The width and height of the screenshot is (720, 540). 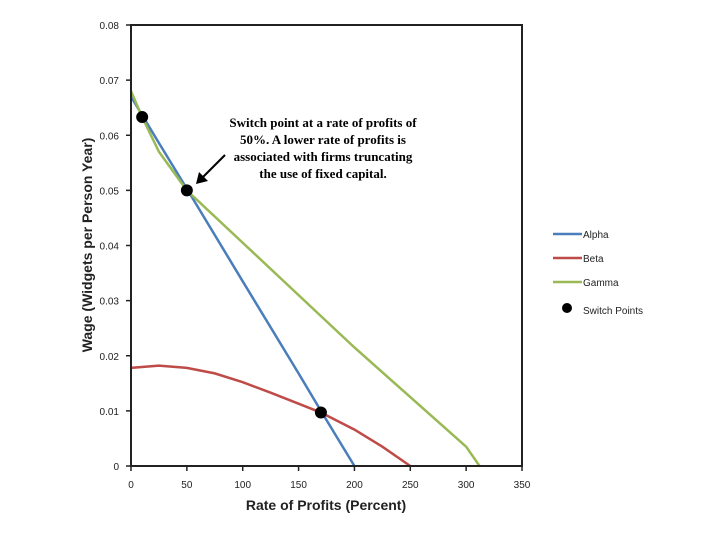 I want to click on x-tick-label: 50, so click(x=187, y=485).